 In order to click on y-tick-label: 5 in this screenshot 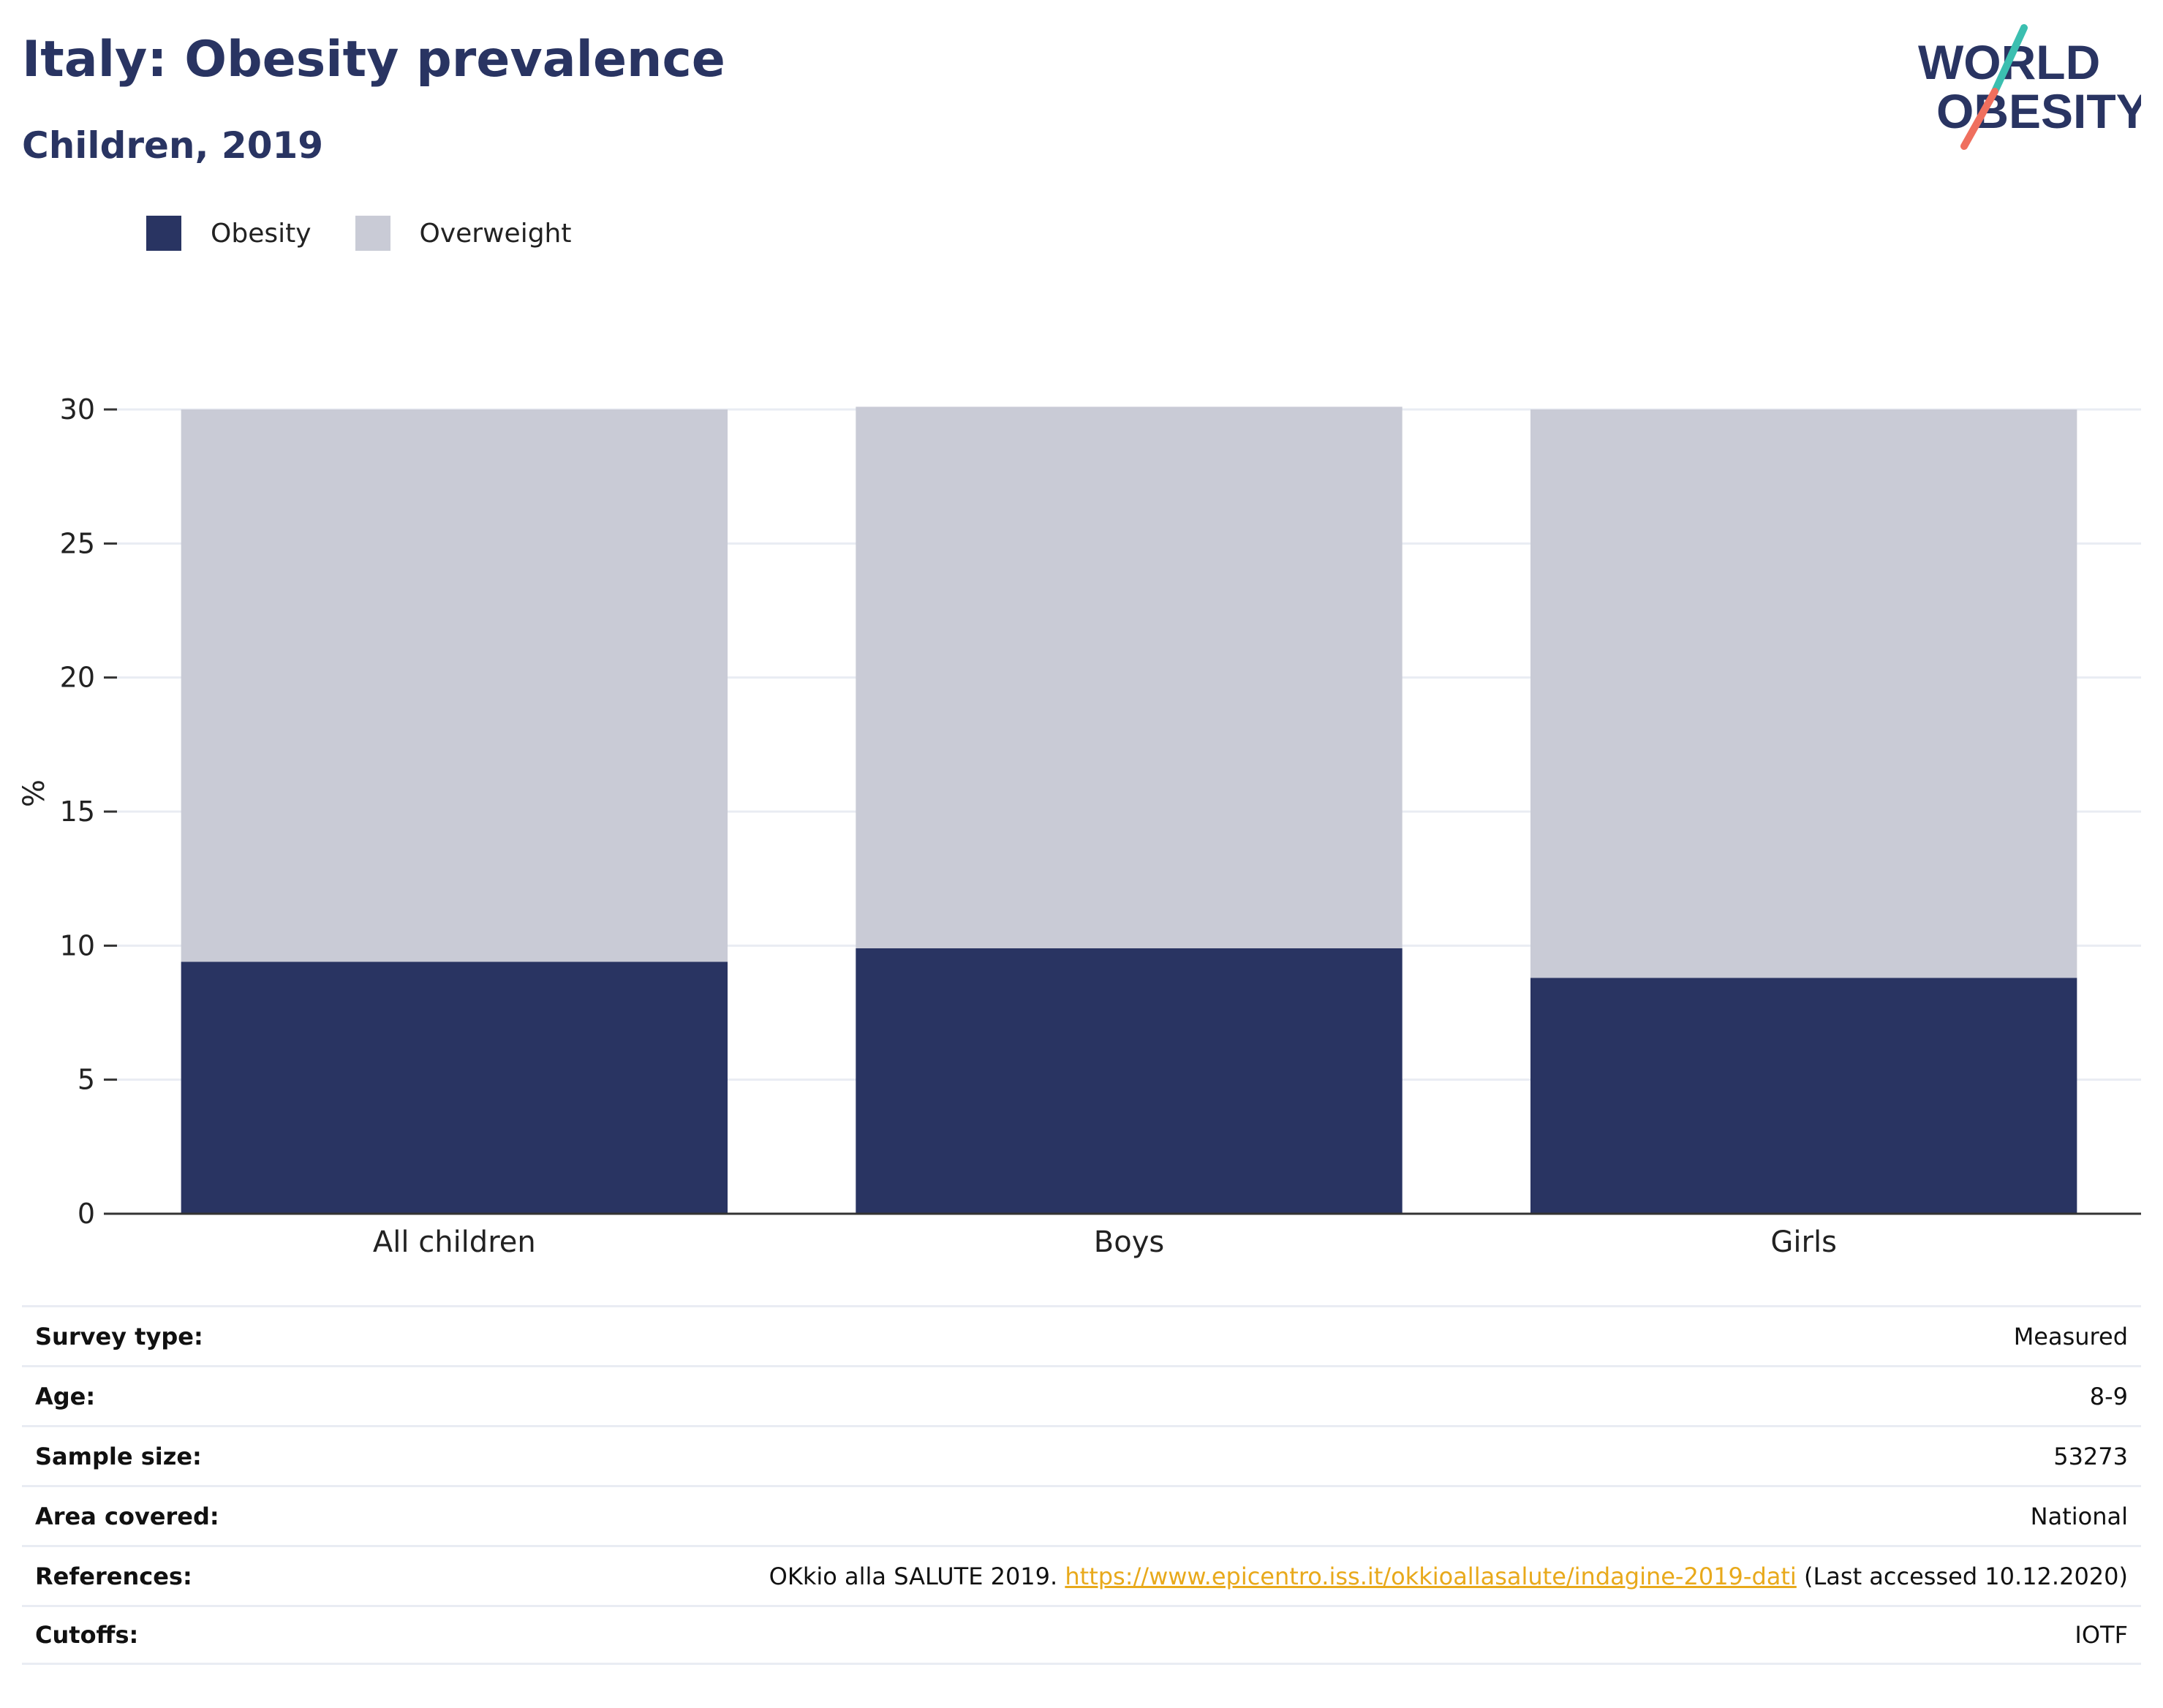, I will do `click(86, 1080)`.